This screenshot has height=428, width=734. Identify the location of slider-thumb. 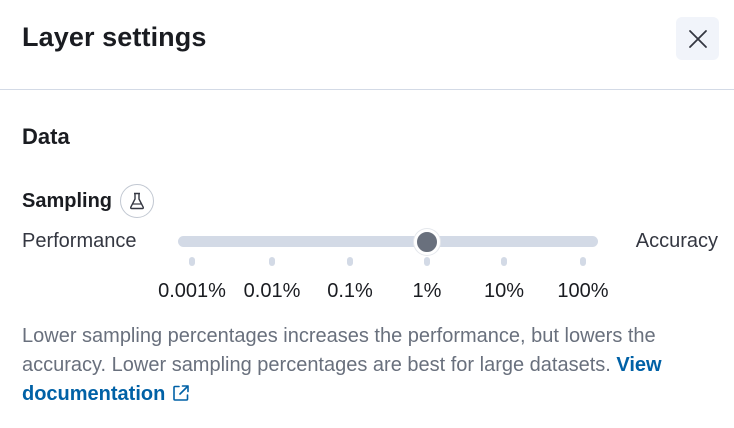
(427, 242).